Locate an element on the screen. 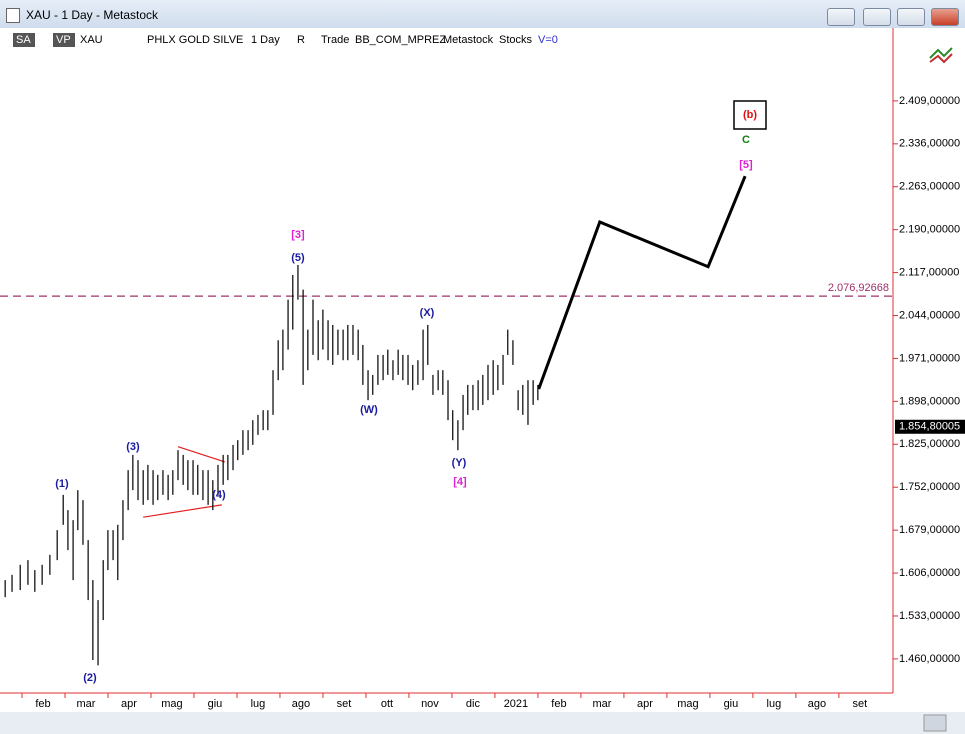  toolbar-item: R is located at coordinates (301, 40).